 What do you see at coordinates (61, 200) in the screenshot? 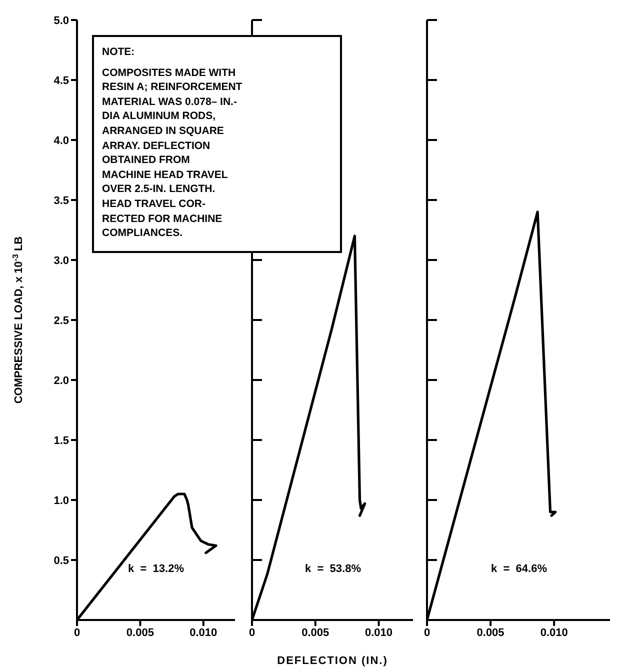
I see `y-tick-label: 3.5` at bounding box center [61, 200].